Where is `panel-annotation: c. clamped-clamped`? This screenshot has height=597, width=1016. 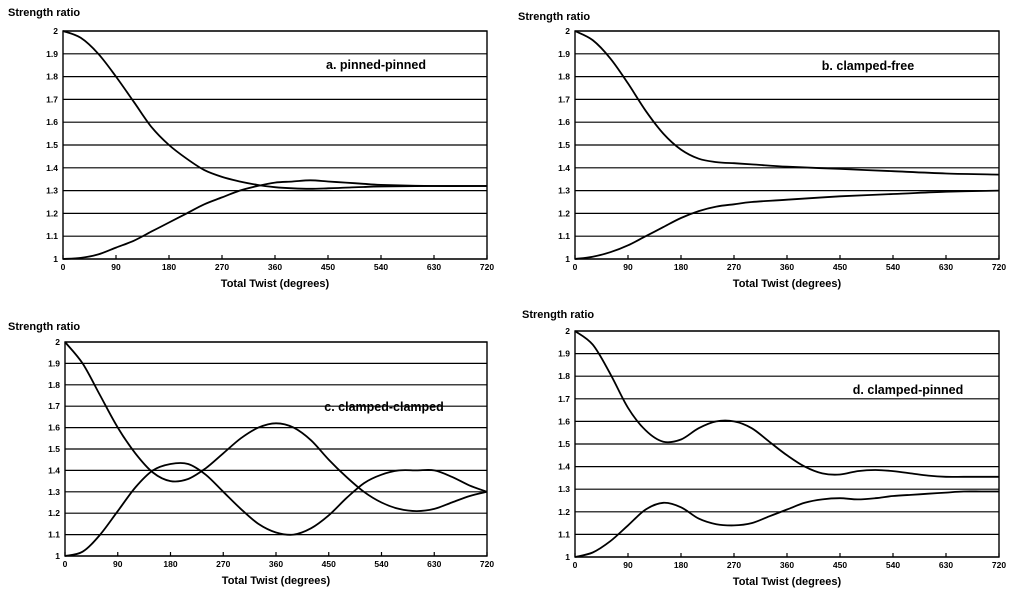
panel-annotation: c. clamped-clamped is located at coordinates (384, 407).